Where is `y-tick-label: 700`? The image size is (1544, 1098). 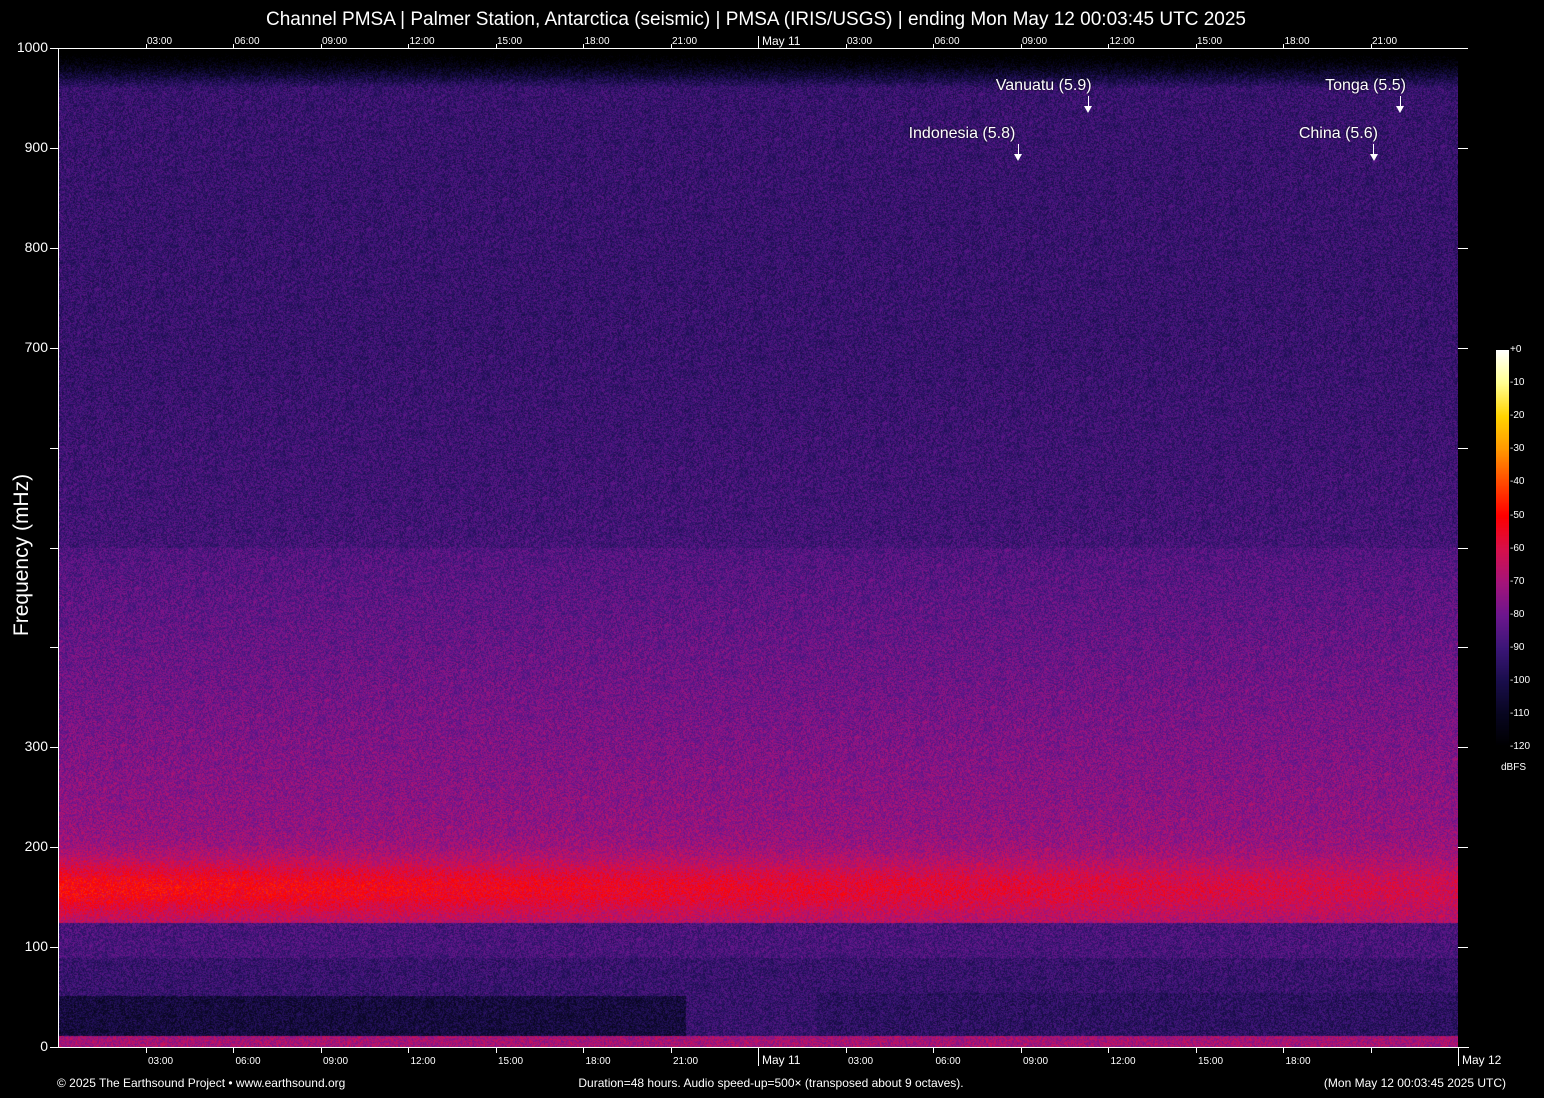 y-tick-label: 700 is located at coordinates (36, 346).